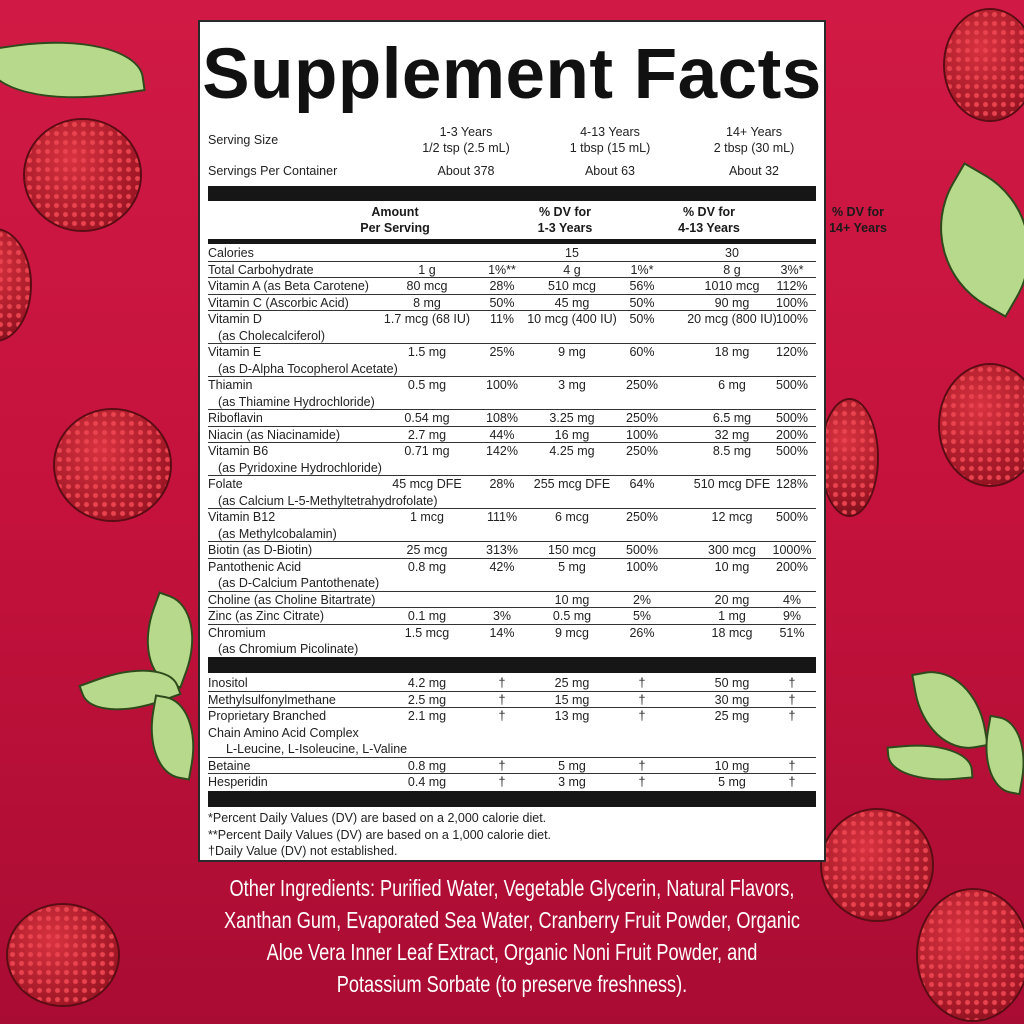 This screenshot has width=1024, height=1024. I want to click on nutrient-name-text: Folate, so click(225, 484).